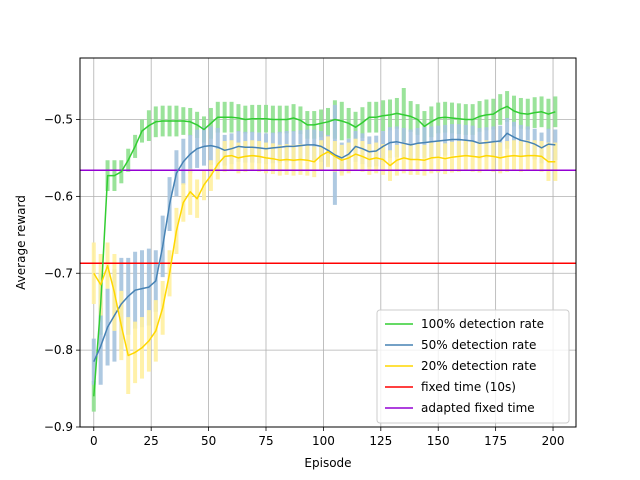 The width and height of the screenshot is (640, 480). What do you see at coordinates (478, 366) in the screenshot?
I see `legend-label: 20% detection rate` at bounding box center [478, 366].